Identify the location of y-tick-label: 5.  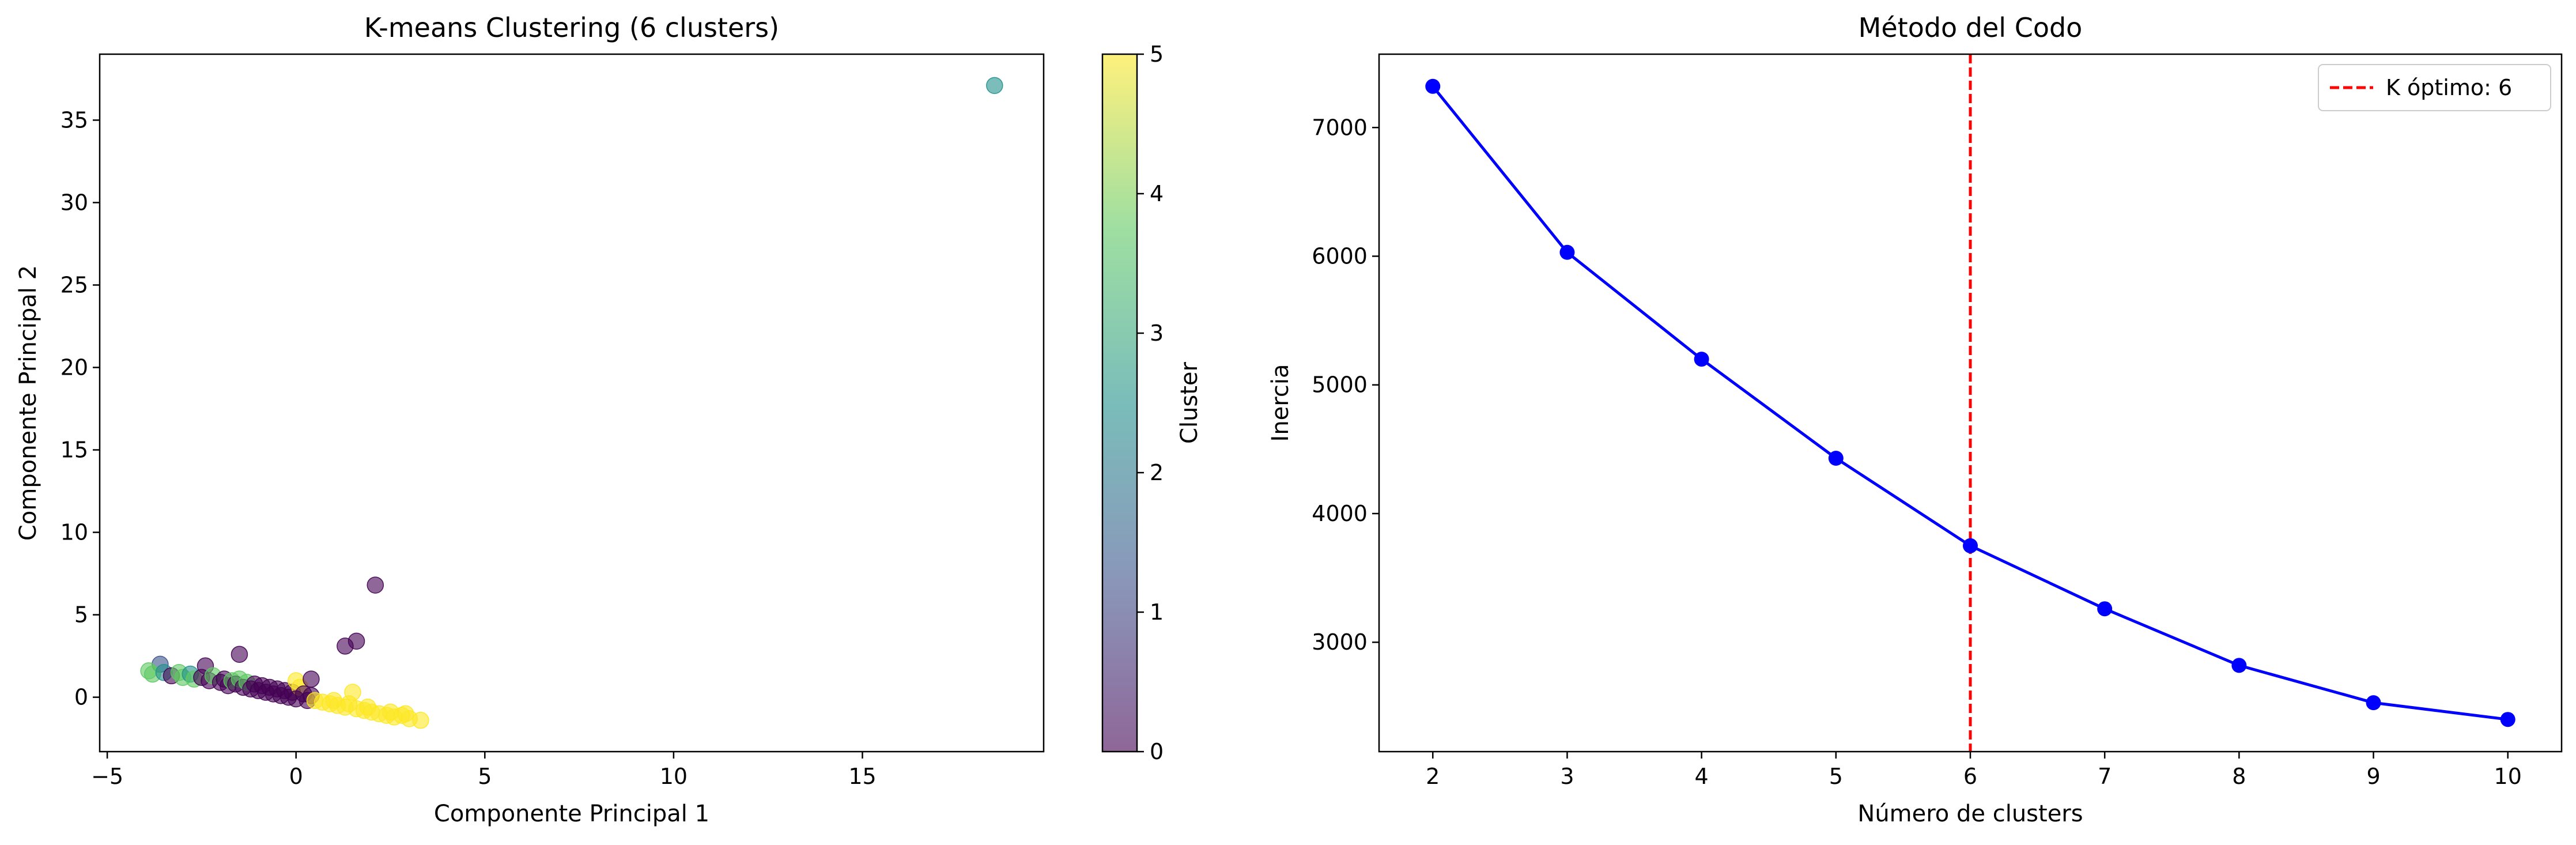
(81, 615).